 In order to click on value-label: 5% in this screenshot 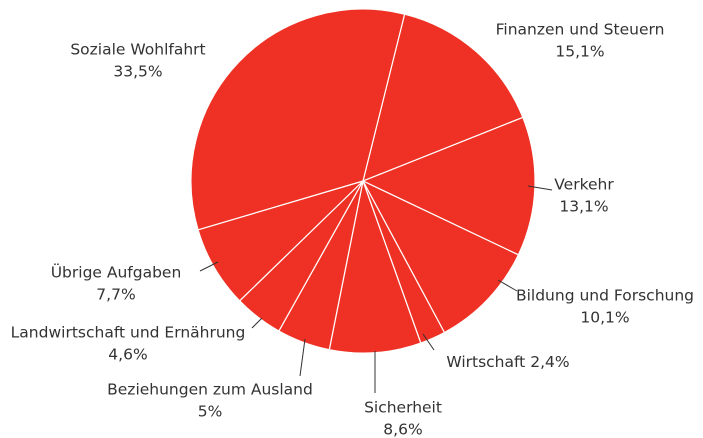, I will do `click(210, 412)`.